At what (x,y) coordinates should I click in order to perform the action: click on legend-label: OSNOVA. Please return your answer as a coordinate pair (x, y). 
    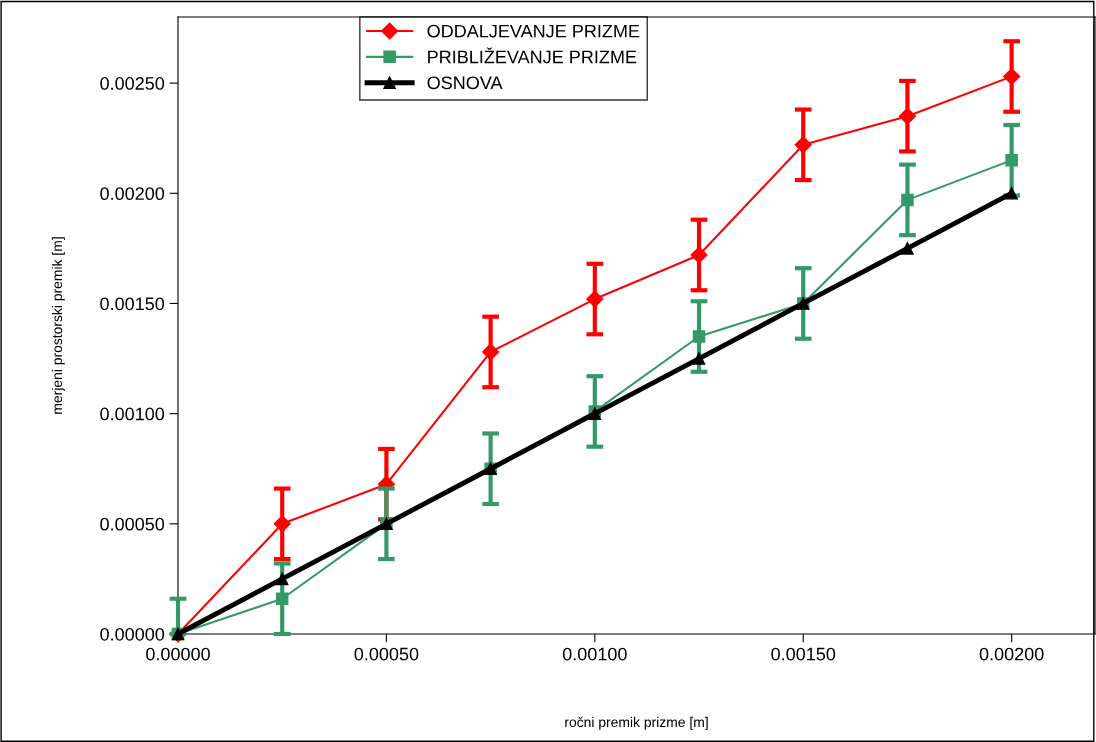
    Looking at the image, I should click on (465, 83).